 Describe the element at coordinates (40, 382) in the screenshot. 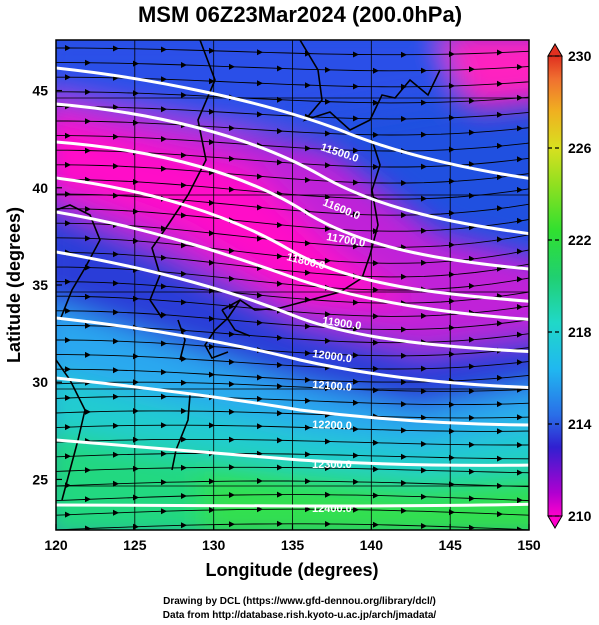

I see `y-tick-label: 30` at that location.